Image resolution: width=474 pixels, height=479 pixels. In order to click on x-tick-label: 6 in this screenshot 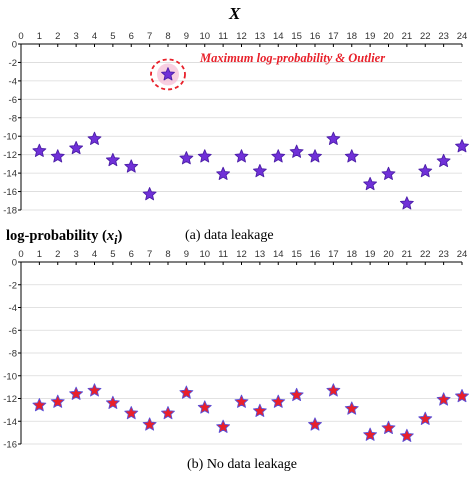, I will do `click(131, 254)`.